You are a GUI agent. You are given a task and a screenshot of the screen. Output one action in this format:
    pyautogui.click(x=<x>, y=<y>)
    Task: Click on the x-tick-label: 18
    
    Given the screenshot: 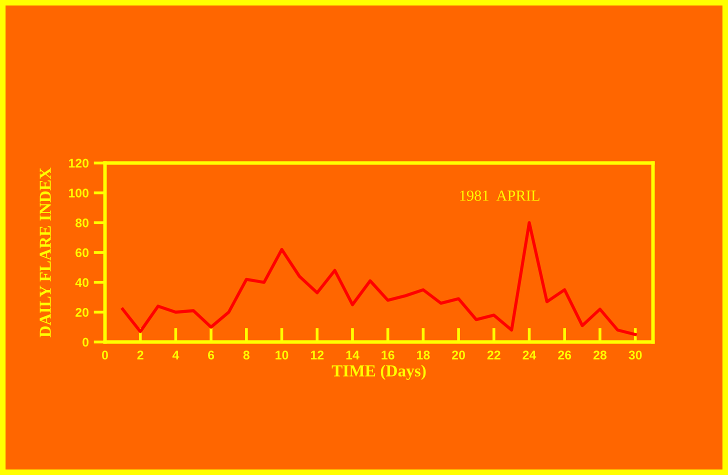 What is the action you would take?
    pyautogui.click(x=423, y=355)
    